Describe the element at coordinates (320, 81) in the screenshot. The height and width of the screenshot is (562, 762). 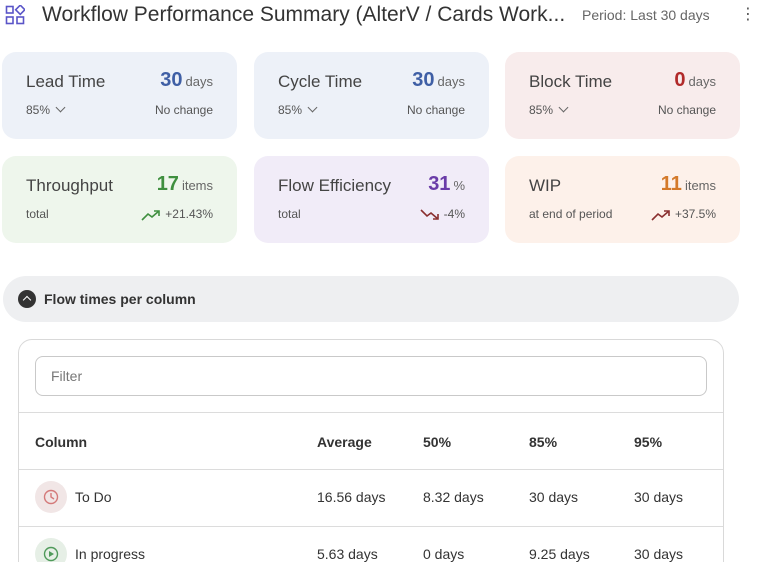
I see `cycle-time-label: Cycle Time` at that location.